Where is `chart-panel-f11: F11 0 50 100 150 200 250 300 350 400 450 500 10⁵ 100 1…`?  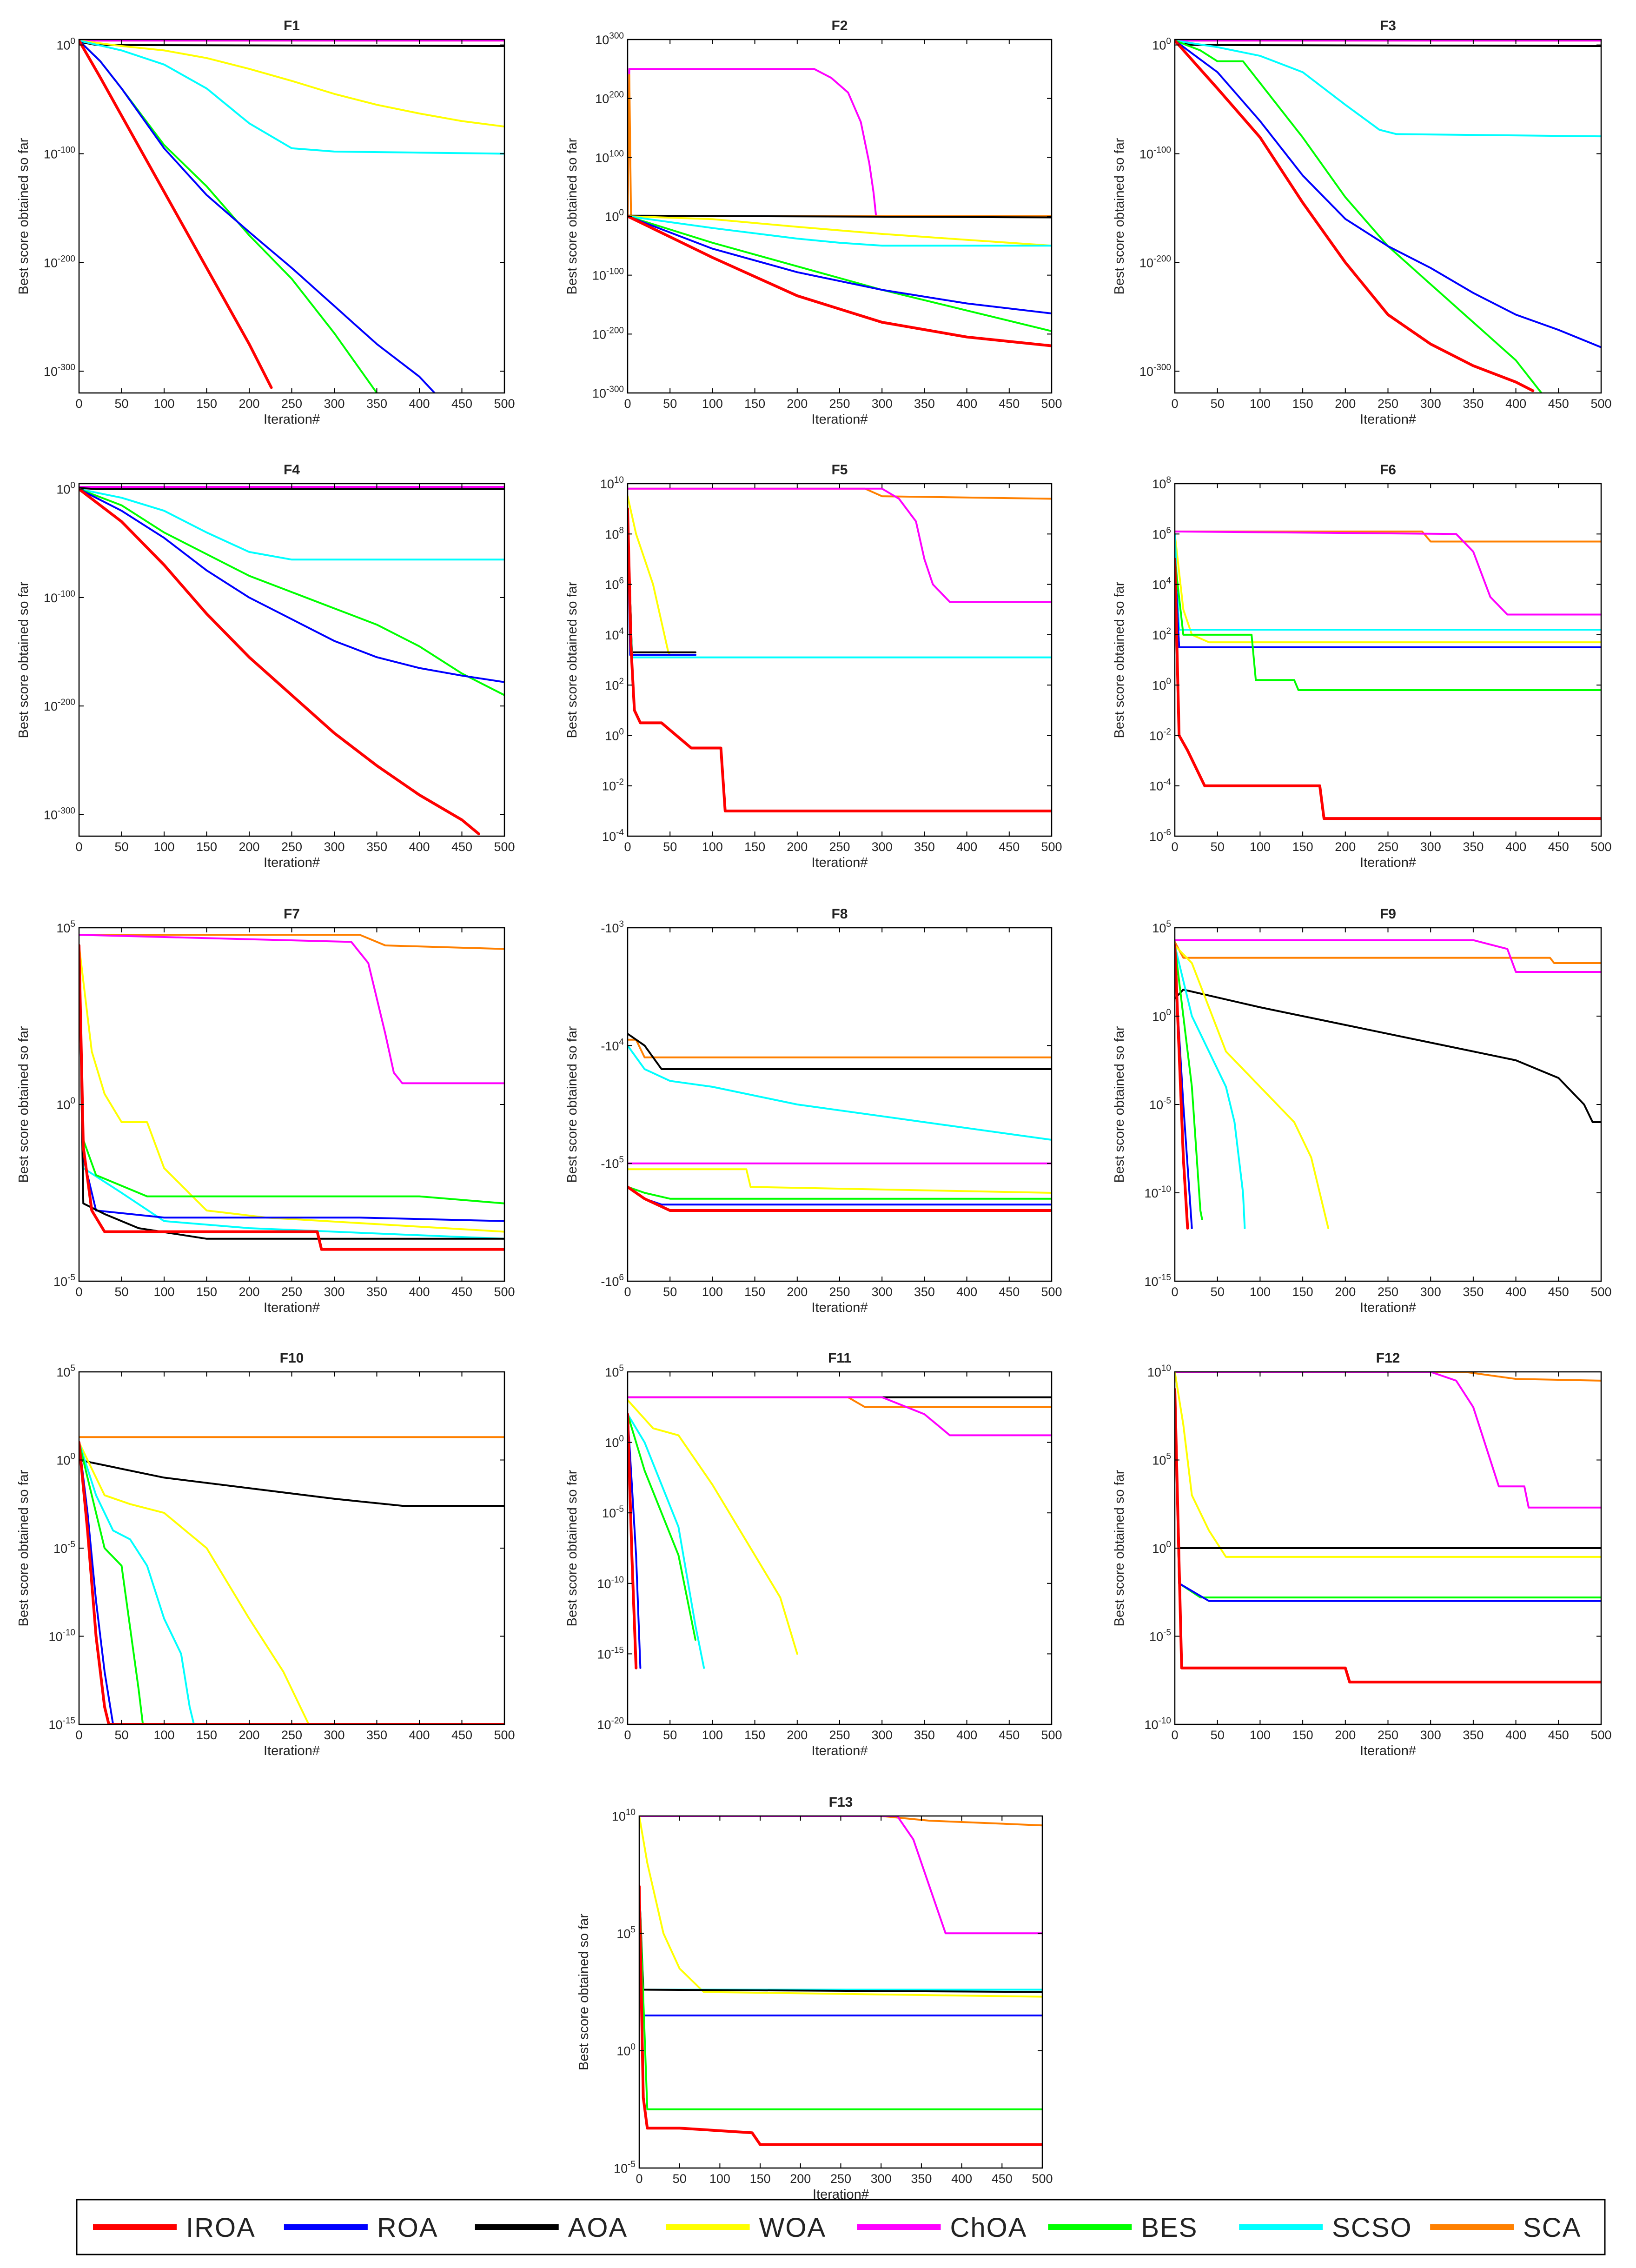 chart-panel-f11: F11 0 50 100 150 200 250 300 350 400 450 500 10⁵ 100 1… is located at coordinates (813, 1554).